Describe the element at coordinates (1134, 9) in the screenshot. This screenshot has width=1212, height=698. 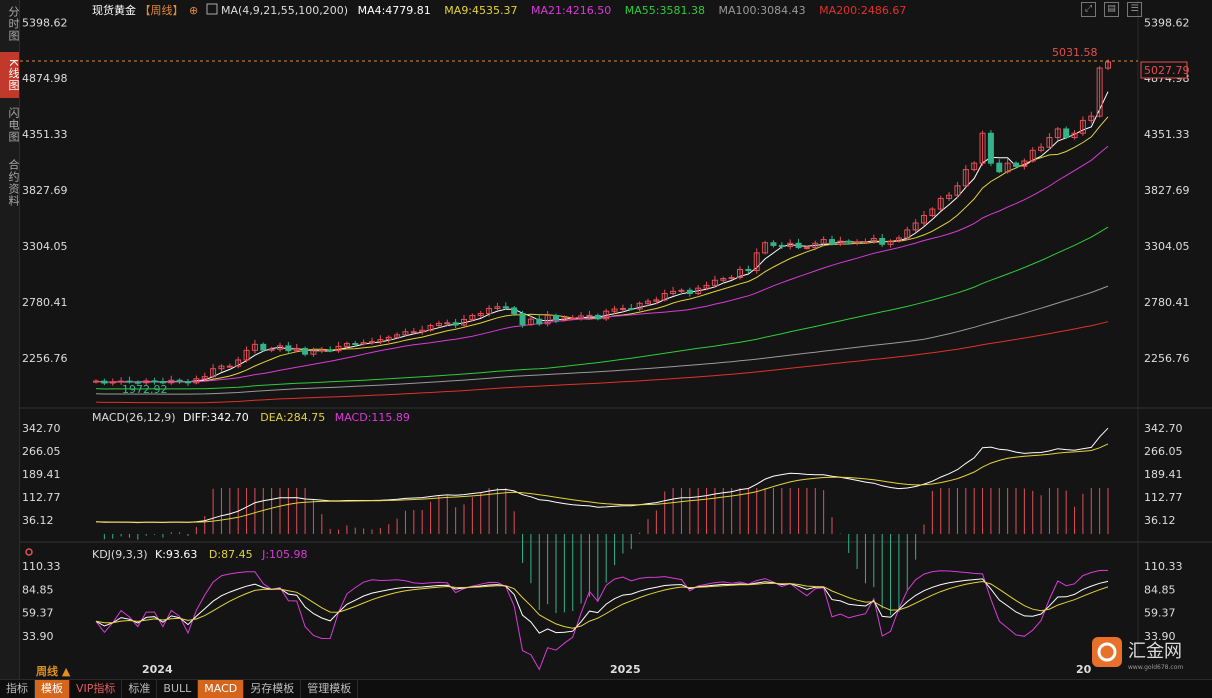
I see `layout-icon: ☰` at that location.